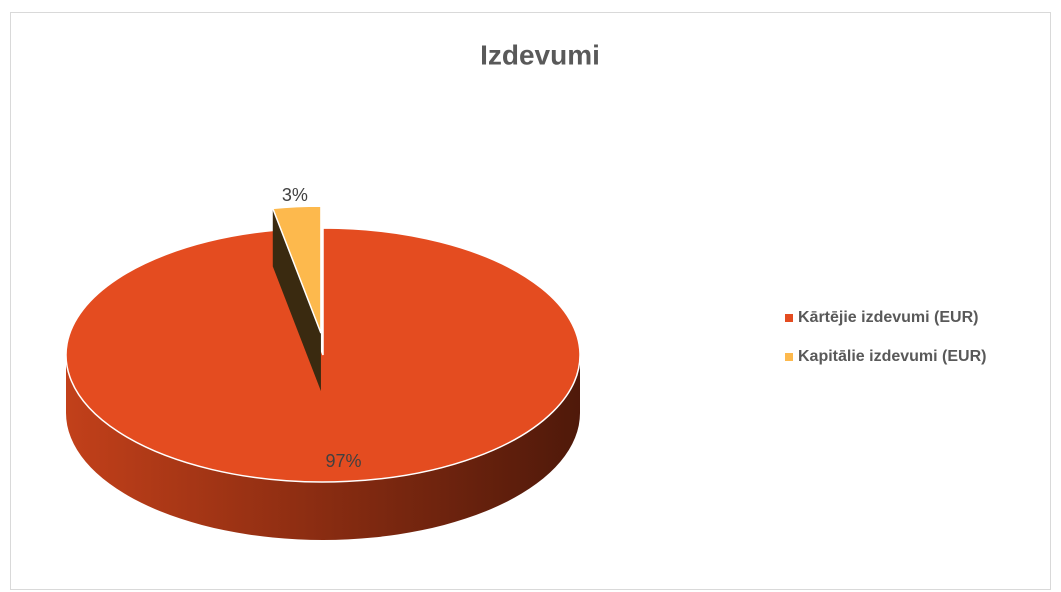 The image size is (1061, 592). Describe the element at coordinates (540, 54) in the screenshot. I see `chart-title: Izdevumi` at that location.